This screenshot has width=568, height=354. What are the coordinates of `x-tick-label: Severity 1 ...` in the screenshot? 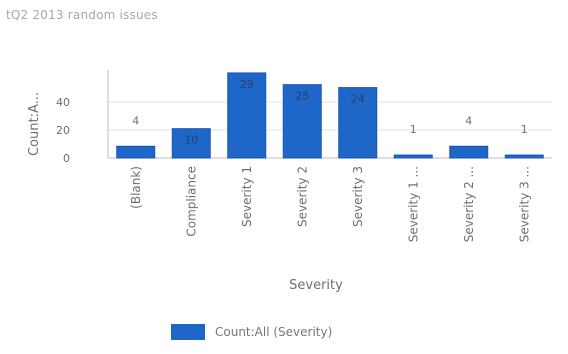 It's located at (413, 204).